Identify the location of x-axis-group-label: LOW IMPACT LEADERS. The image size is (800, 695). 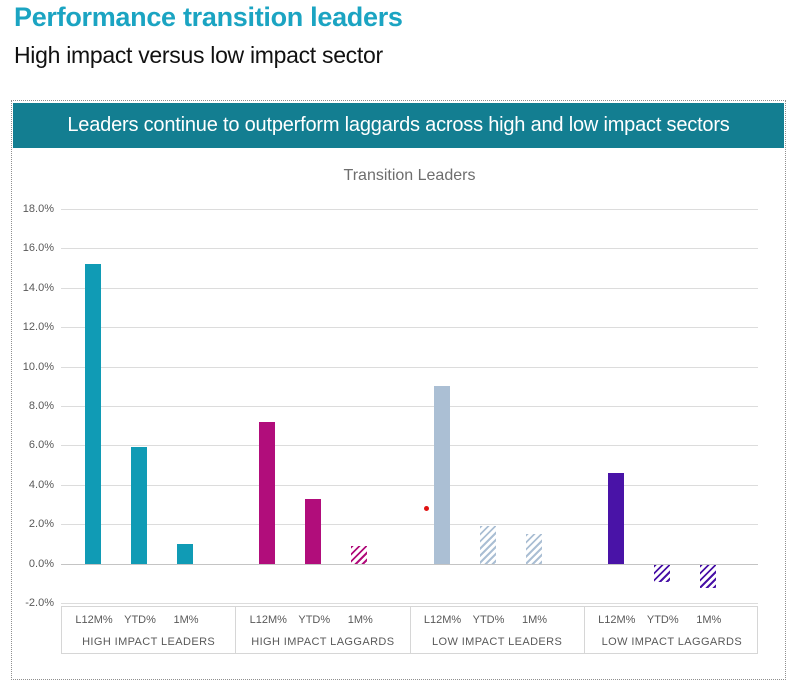
(497, 642).